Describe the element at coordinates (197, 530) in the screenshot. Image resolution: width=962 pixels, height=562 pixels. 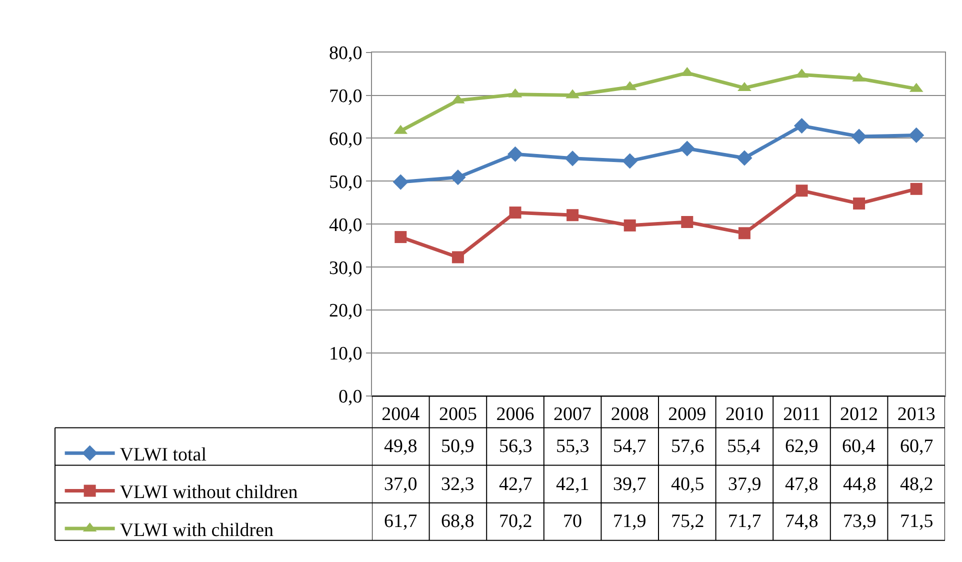
I see `legend-label: VLWI with children` at that location.